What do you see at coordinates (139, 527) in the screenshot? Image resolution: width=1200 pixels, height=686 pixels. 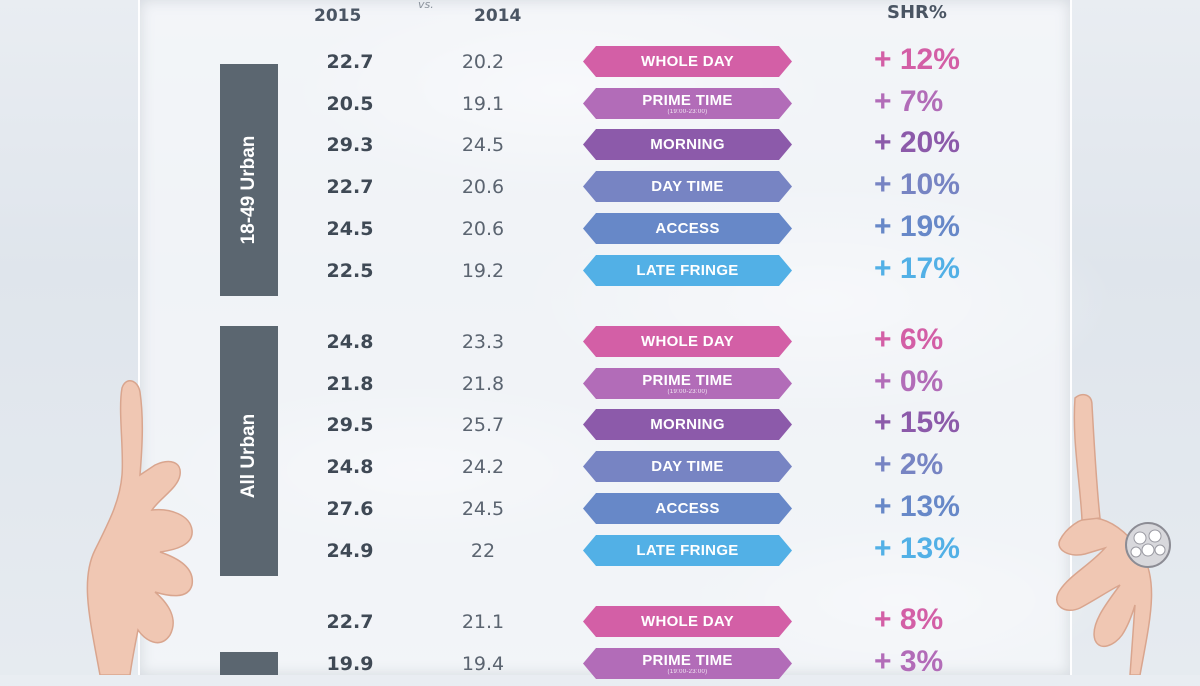 I see `left-hand` at bounding box center [139, 527].